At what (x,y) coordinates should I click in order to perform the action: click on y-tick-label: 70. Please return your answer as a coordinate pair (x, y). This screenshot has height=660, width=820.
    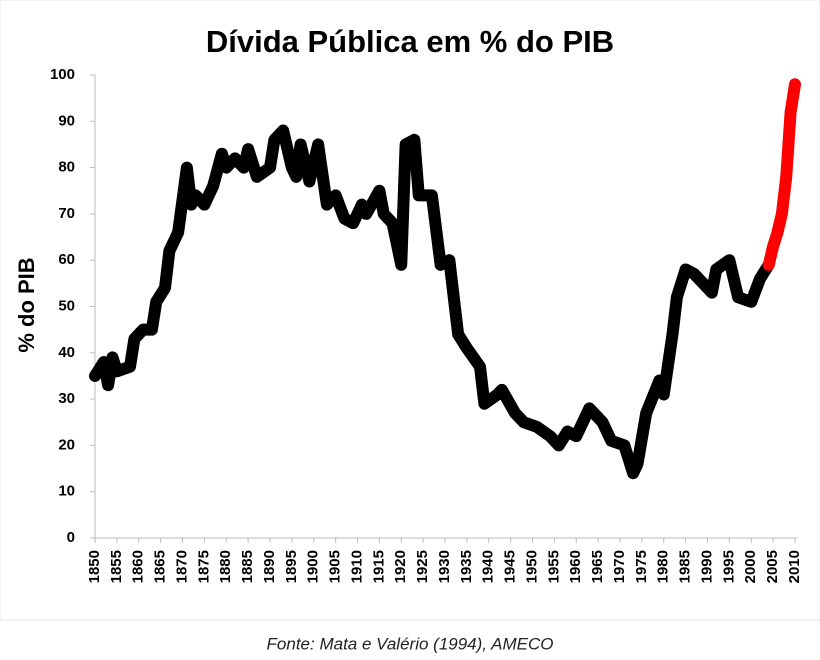
    Looking at the image, I should click on (66, 213).